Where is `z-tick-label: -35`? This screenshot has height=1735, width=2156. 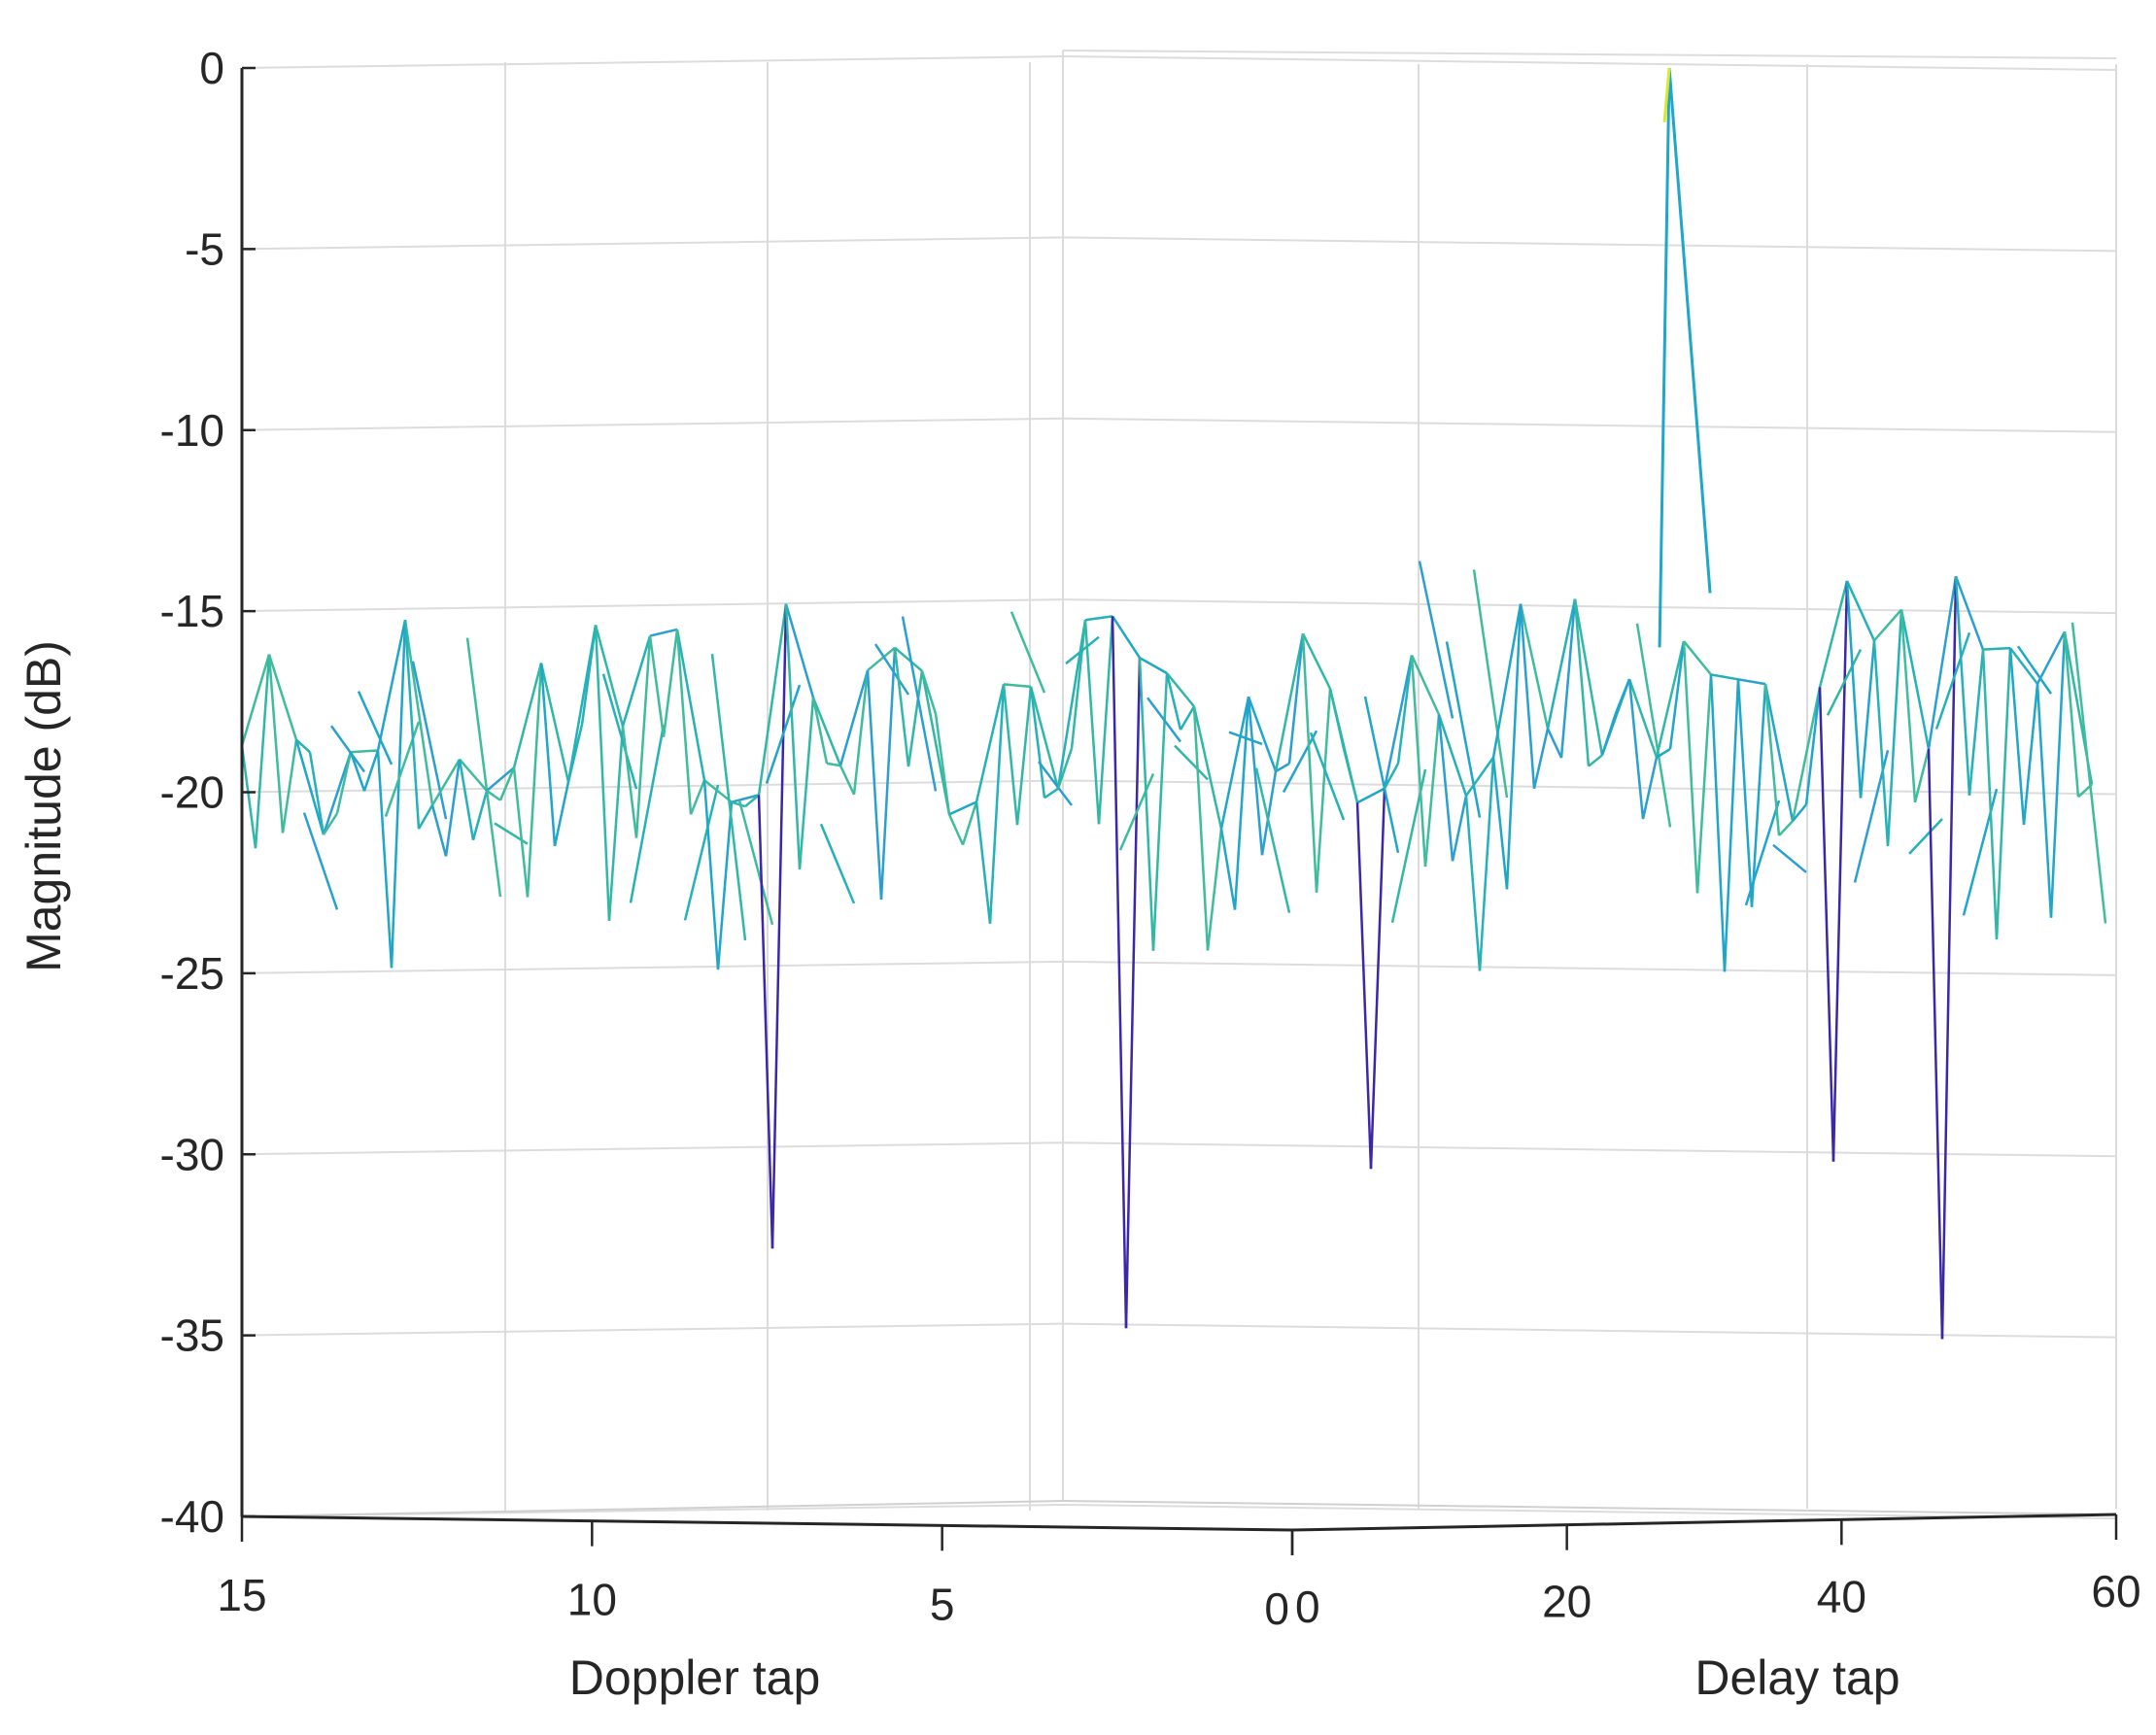 z-tick-label: -35 is located at coordinates (192, 1336).